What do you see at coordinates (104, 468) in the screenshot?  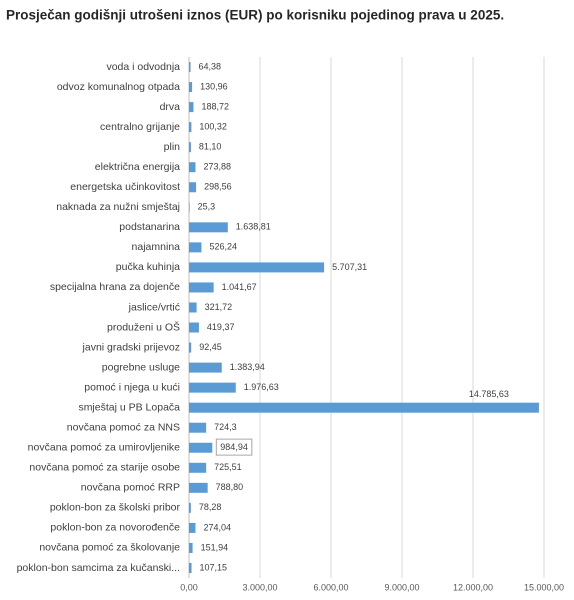 I see `y-tick-label: novčana pomoć za starije osobe` at bounding box center [104, 468].